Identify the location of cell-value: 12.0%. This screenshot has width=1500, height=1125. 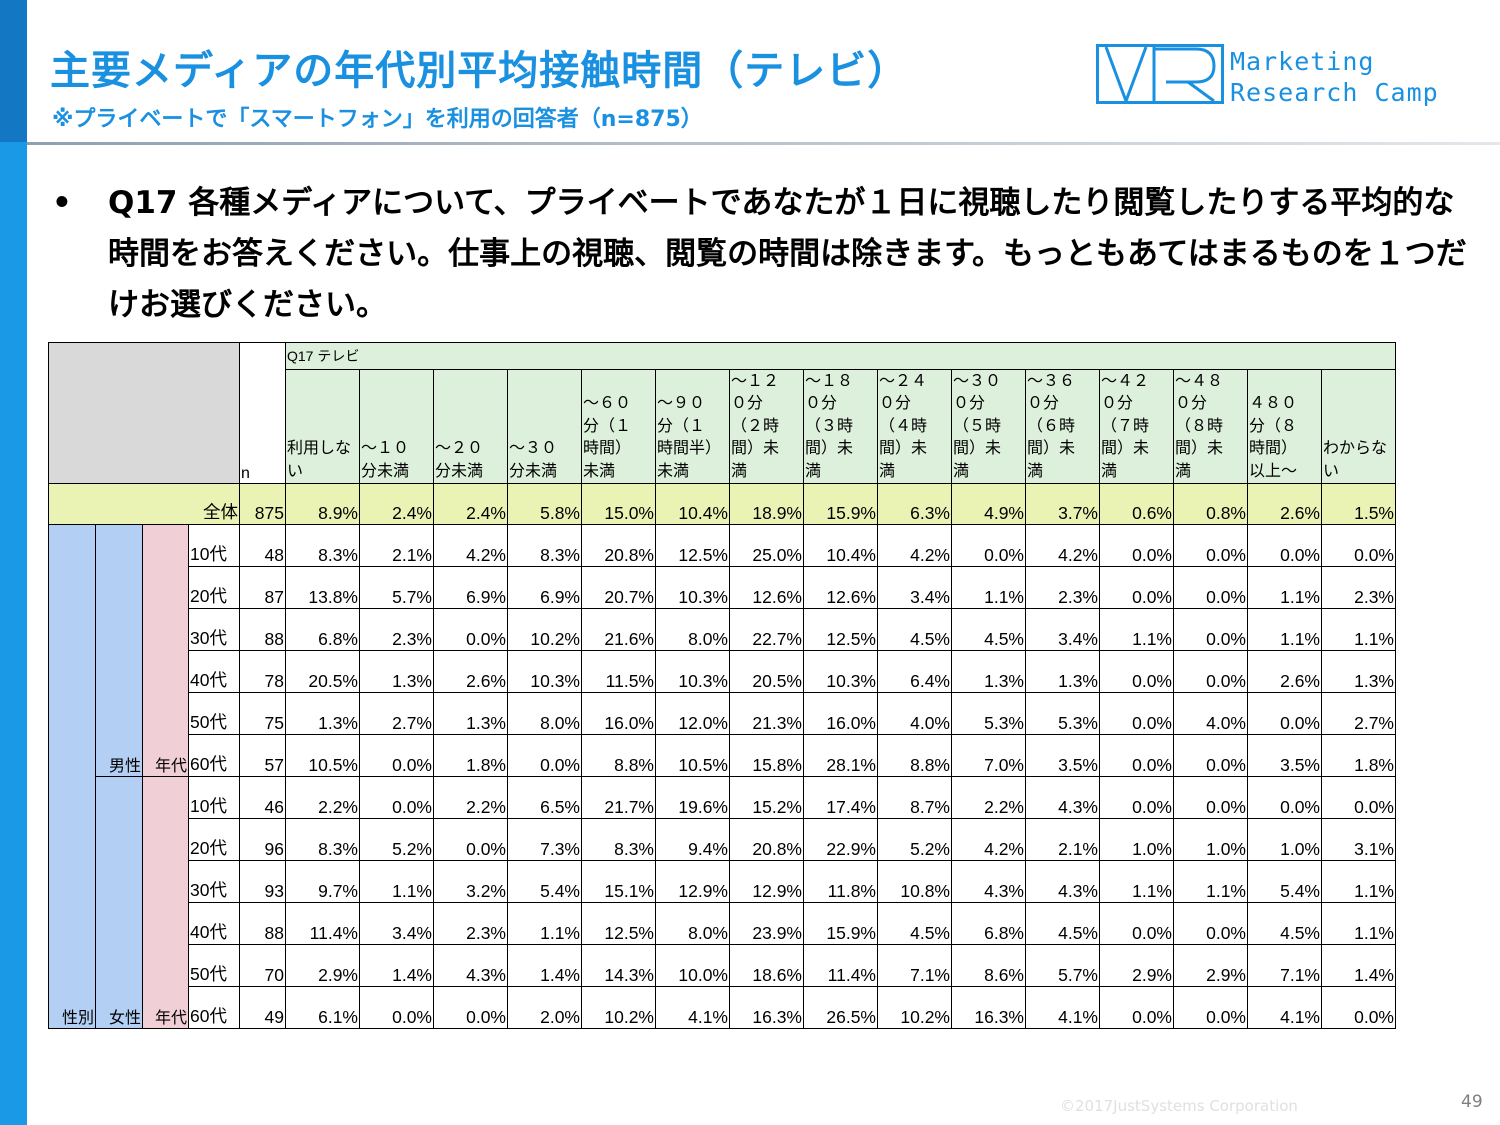
(692, 713).